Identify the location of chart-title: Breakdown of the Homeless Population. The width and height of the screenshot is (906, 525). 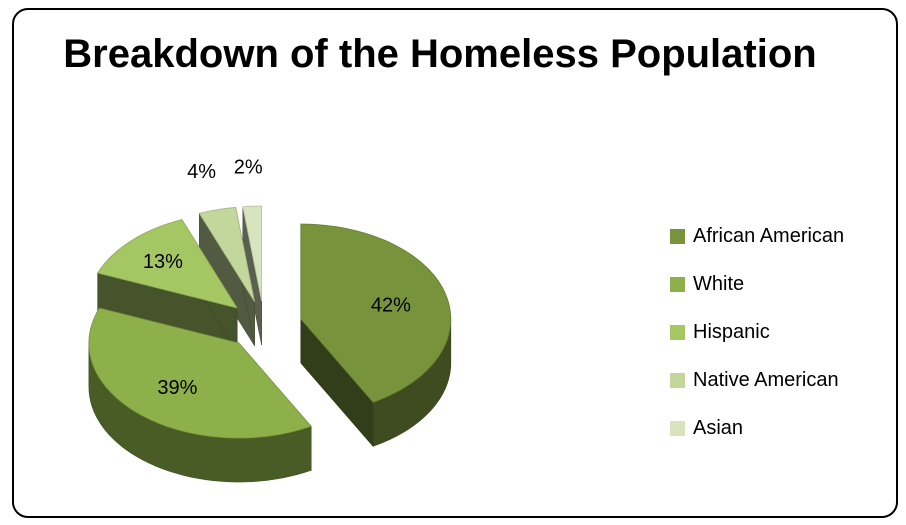
(440, 54).